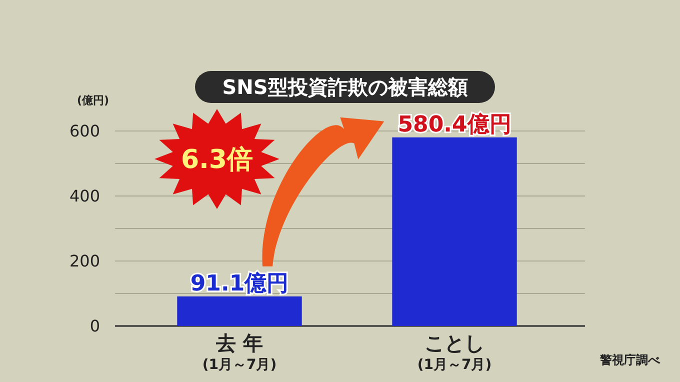 The width and height of the screenshot is (680, 382). What do you see at coordinates (95, 326) in the screenshot?
I see `y-tick-label: 0` at bounding box center [95, 326].